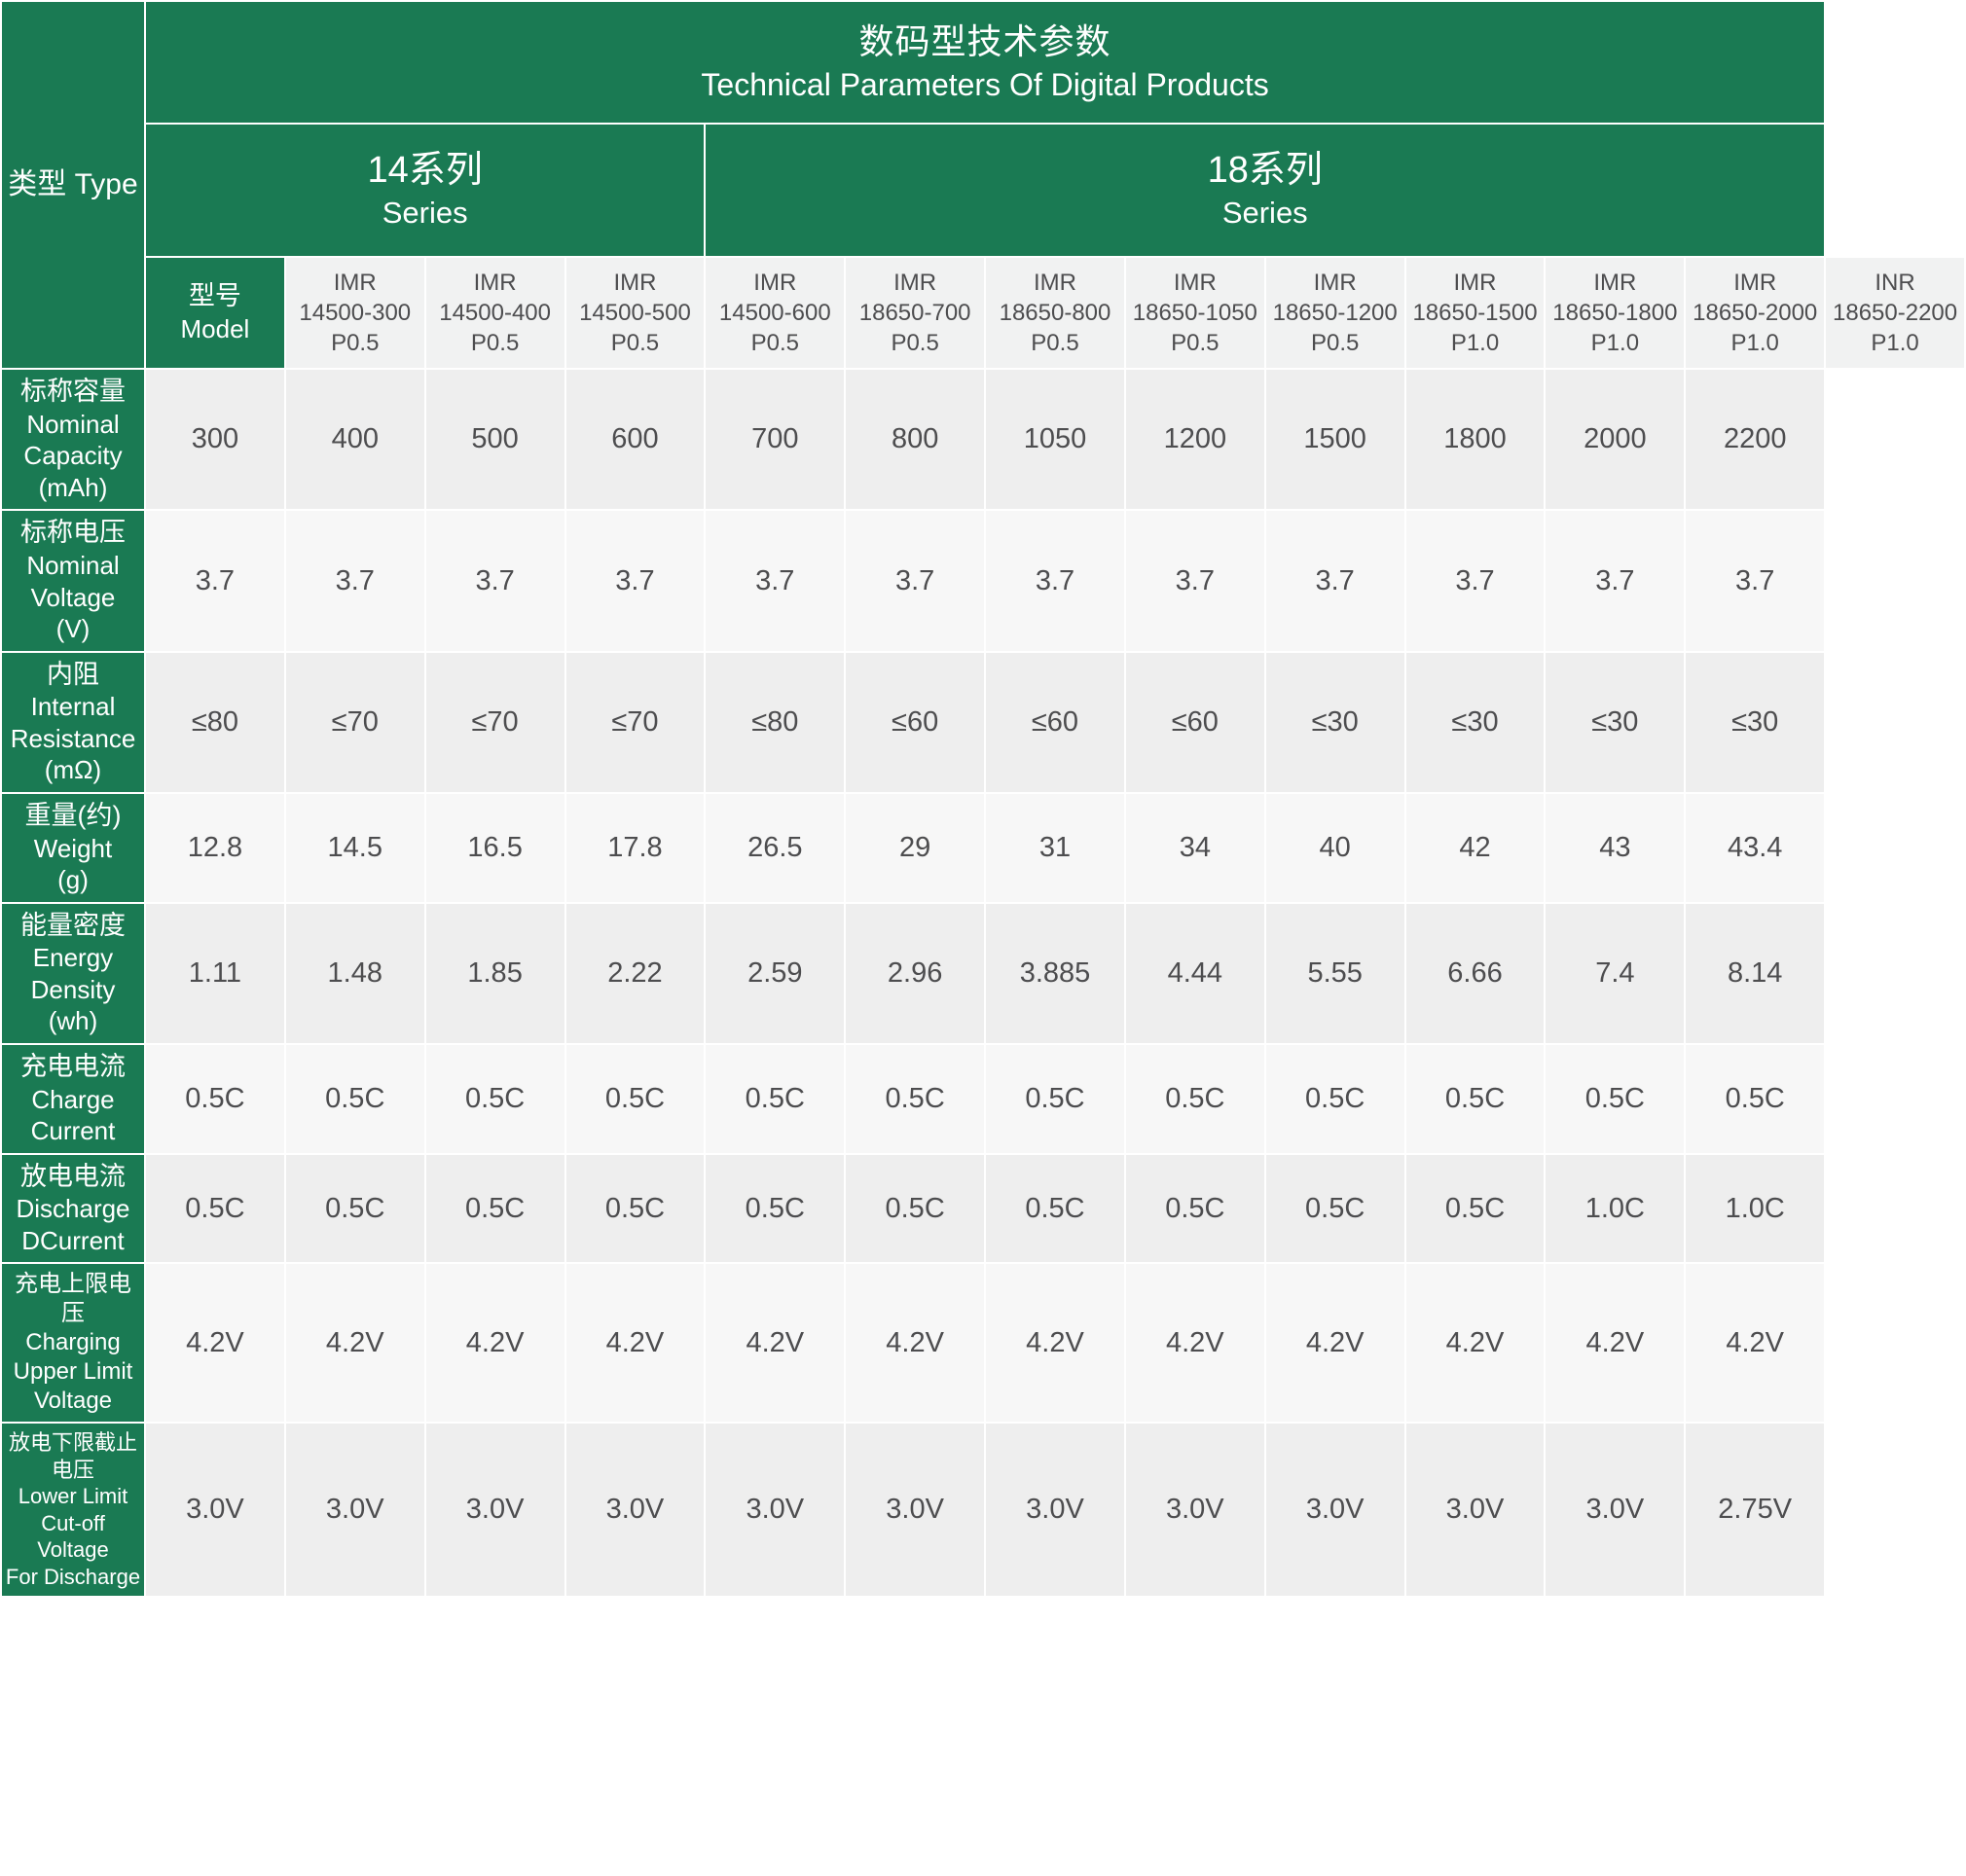 The width and height of the screenshot is (1966, 1876). Describe the element at coordinates (215, 1098) in the screenshot. I see `data-cell-r6-c1: 0.5C` at that location.